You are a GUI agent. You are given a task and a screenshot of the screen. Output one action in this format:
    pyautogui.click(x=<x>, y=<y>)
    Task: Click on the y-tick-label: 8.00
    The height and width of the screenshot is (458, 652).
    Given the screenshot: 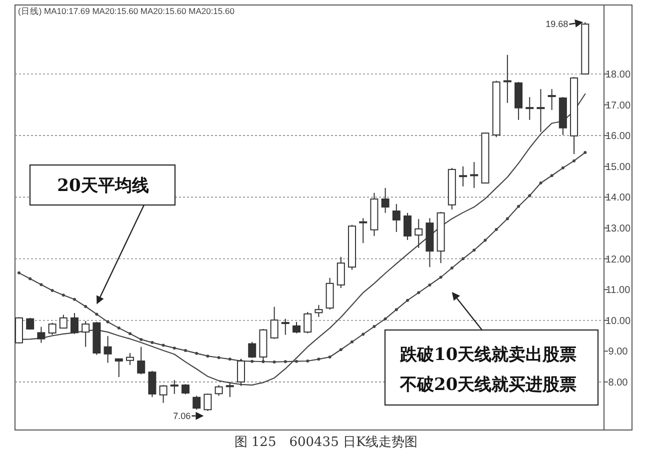 What is the action you would take?
    pyautogui.click(x=618, y=382)
    